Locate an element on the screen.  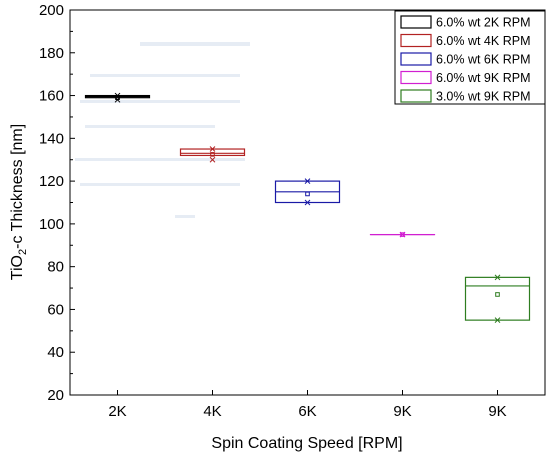
legend-item-4: 6.0% wt 9K RPM is located at coordinates (465, 77).